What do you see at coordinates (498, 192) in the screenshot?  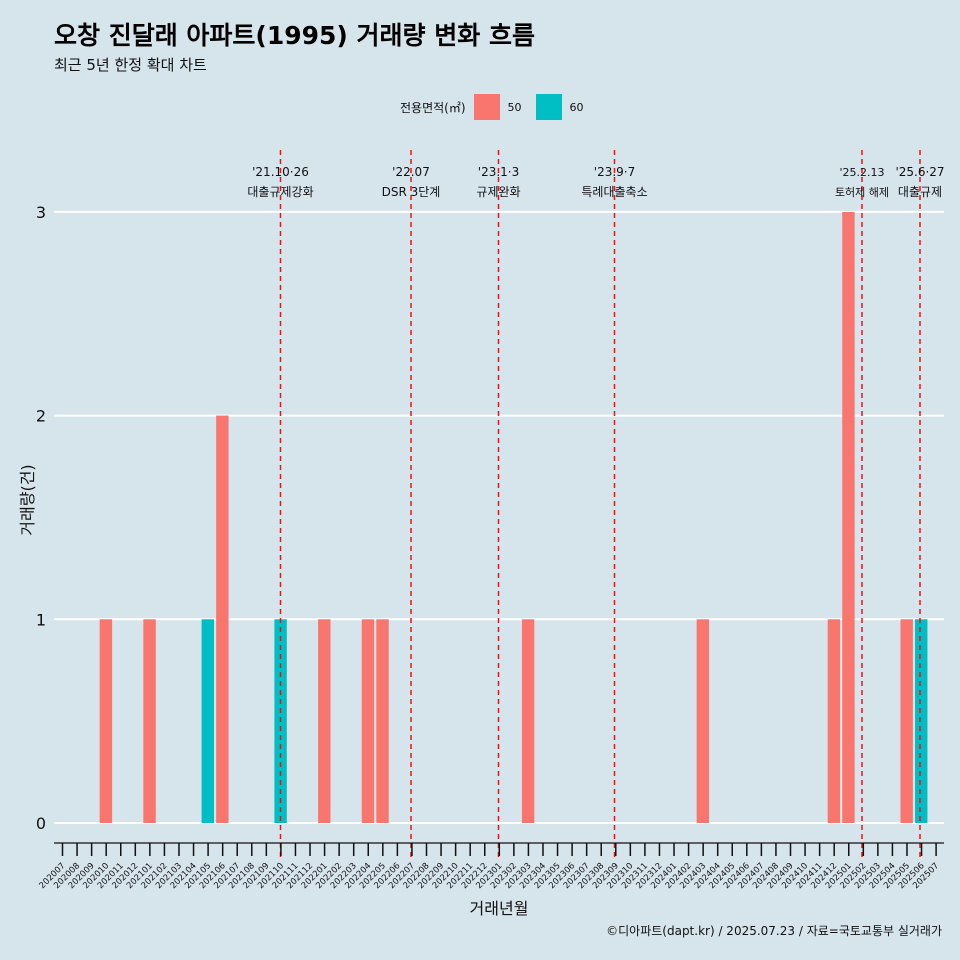 I see `annotation-text: 규제완화` at bounding box center [498, 192].